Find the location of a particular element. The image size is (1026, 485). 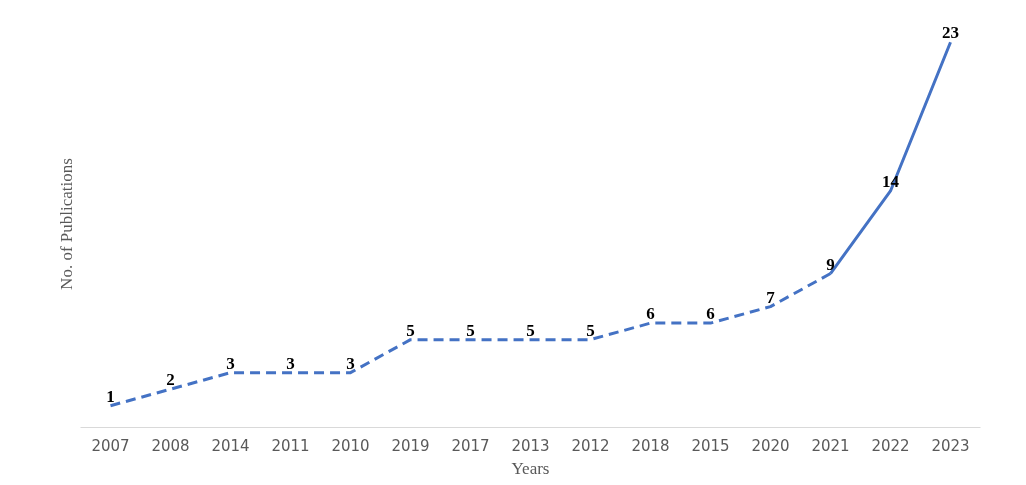

x-tick-label: 2015 is located at coordinates (710, 445).